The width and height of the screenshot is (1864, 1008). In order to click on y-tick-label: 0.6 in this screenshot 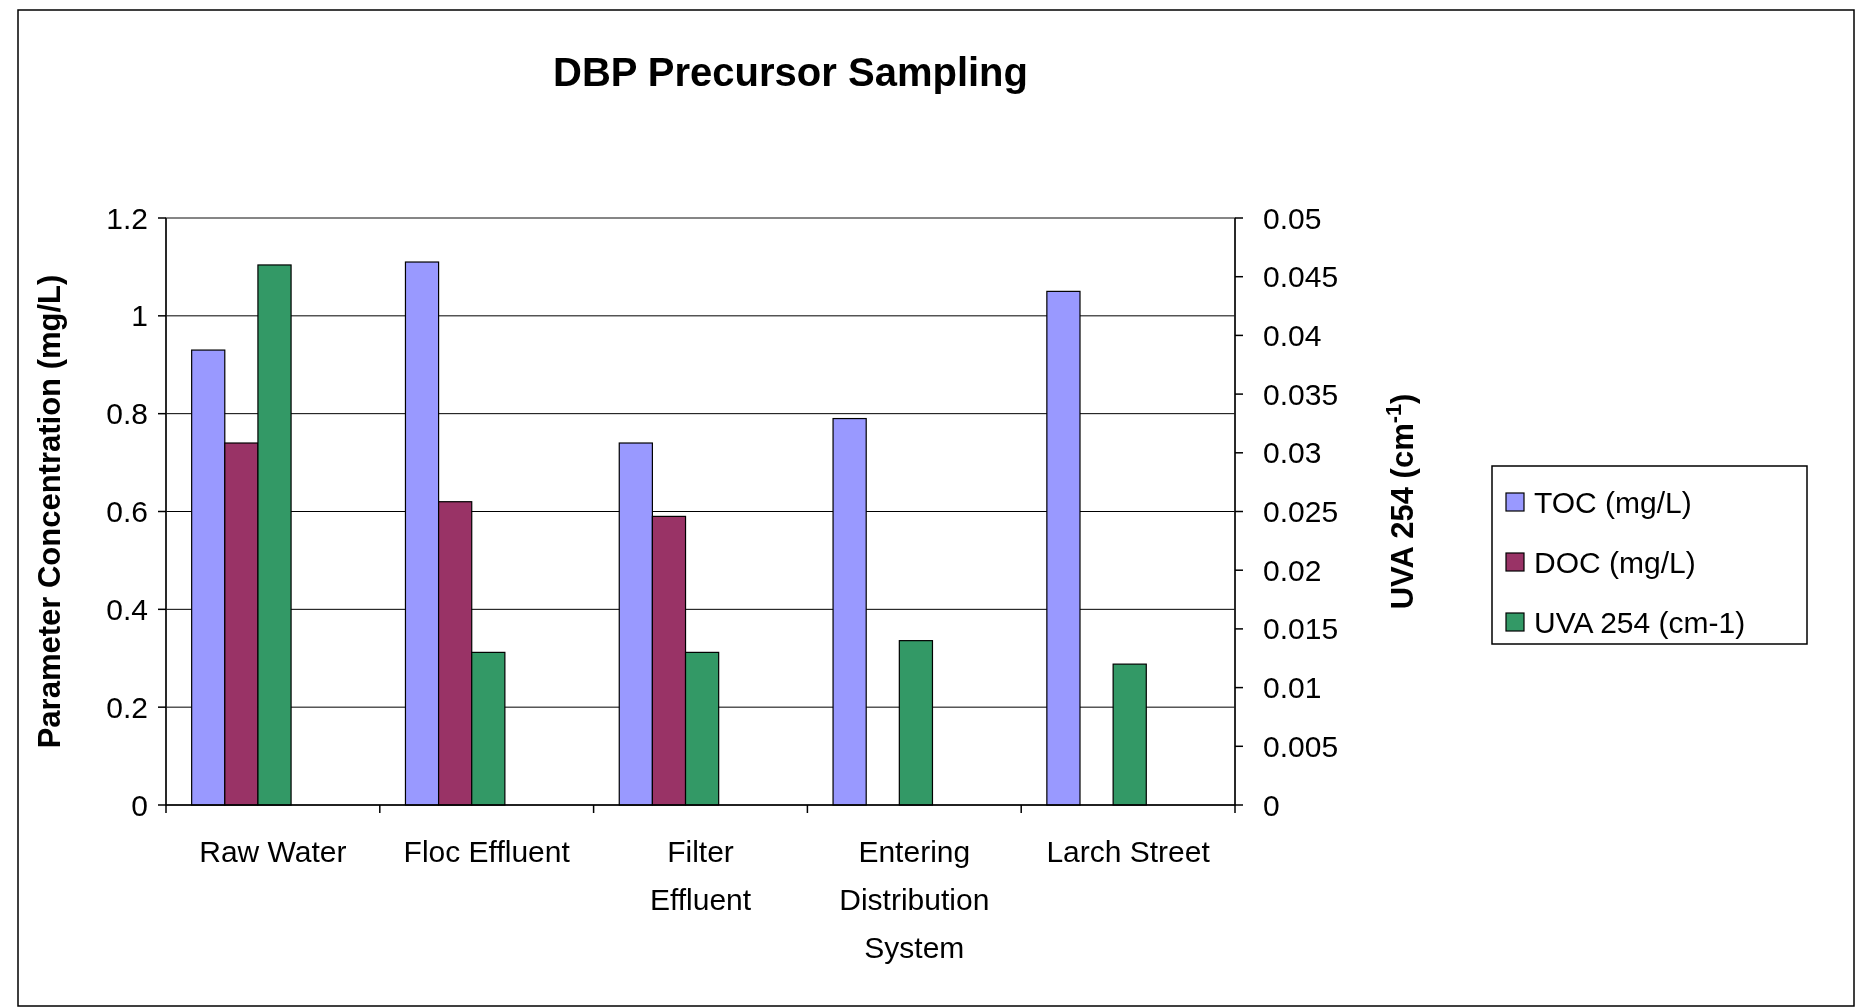, I will do `click(127, 511)`.